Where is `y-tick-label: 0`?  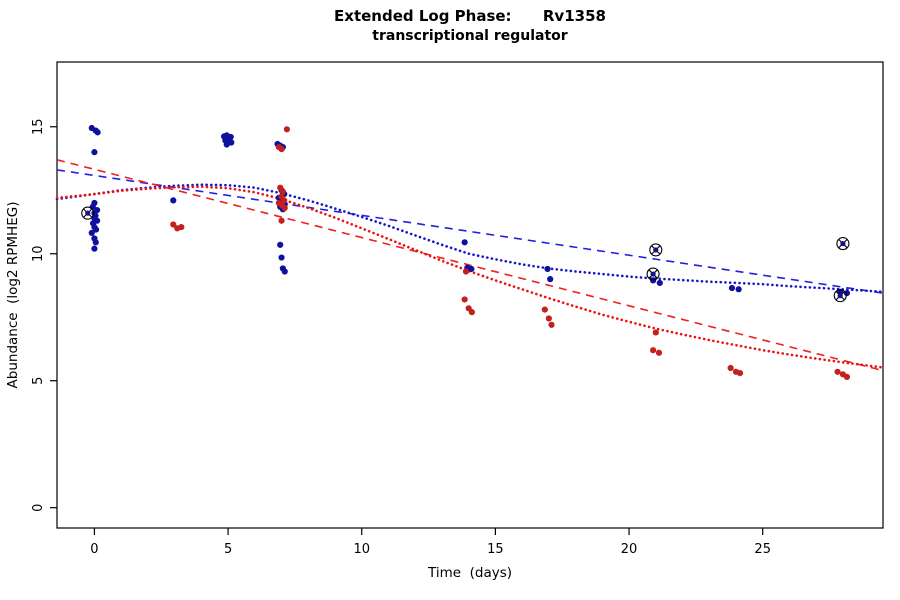 y-tick-label: 0 is located at coordinates (38, 508).